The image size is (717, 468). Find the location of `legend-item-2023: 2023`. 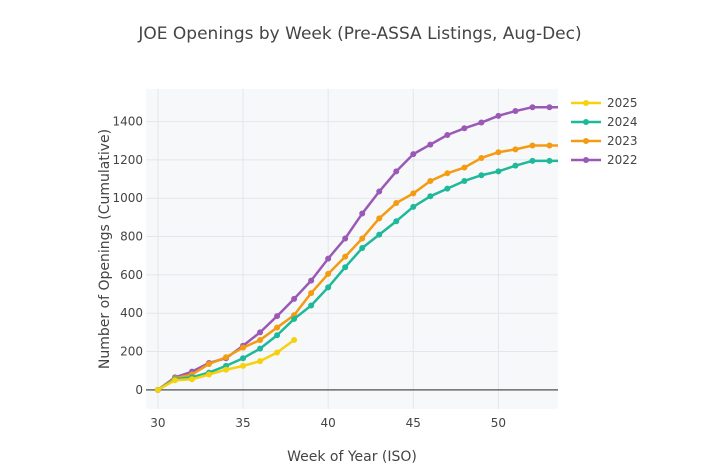

legend-item-2023: 2023 is located at coordinates (604, 141).